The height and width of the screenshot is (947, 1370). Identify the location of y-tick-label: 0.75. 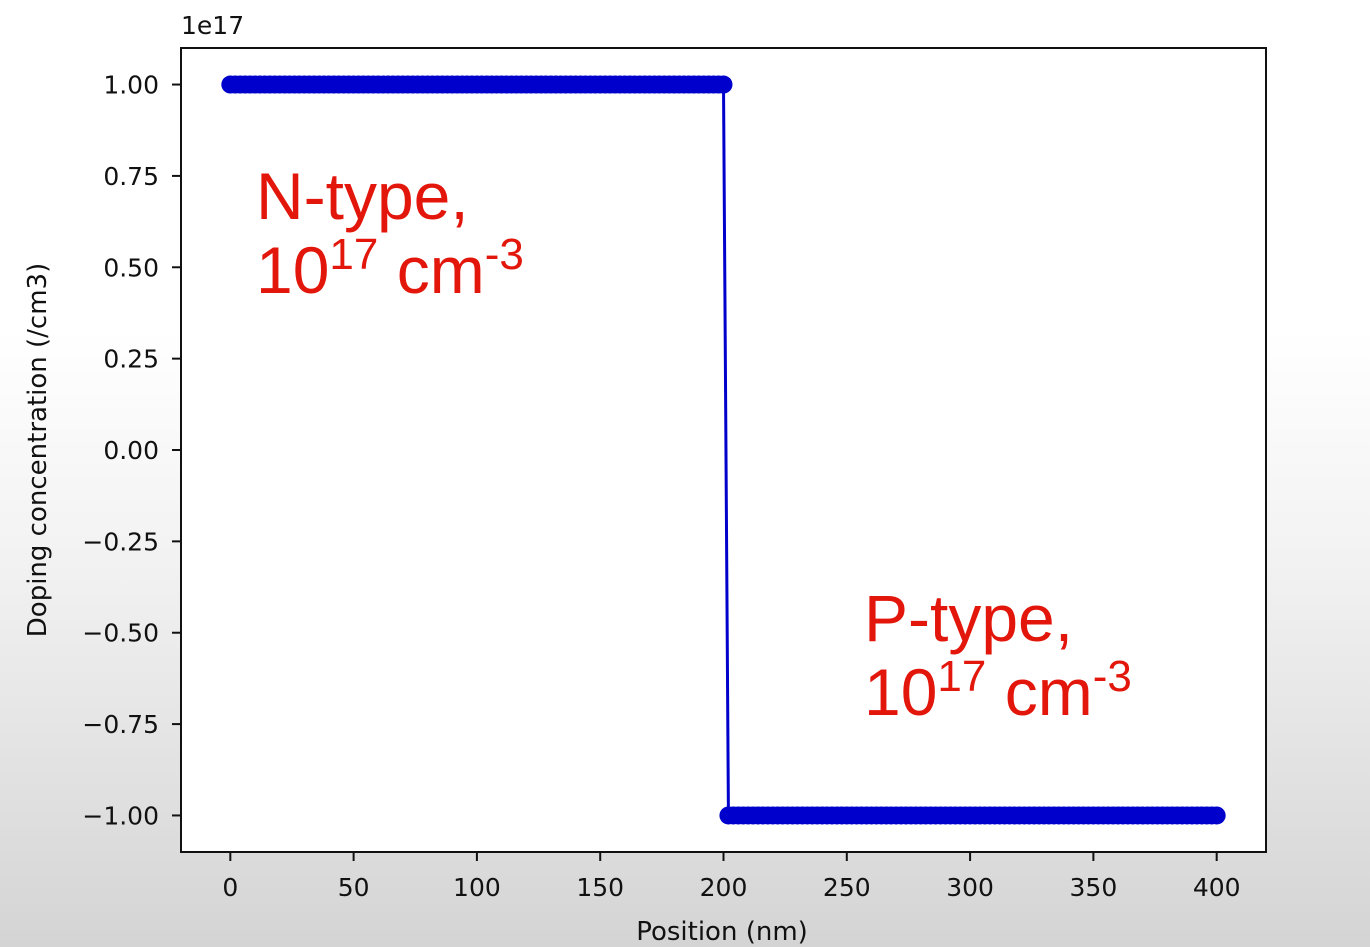
(131, 176).